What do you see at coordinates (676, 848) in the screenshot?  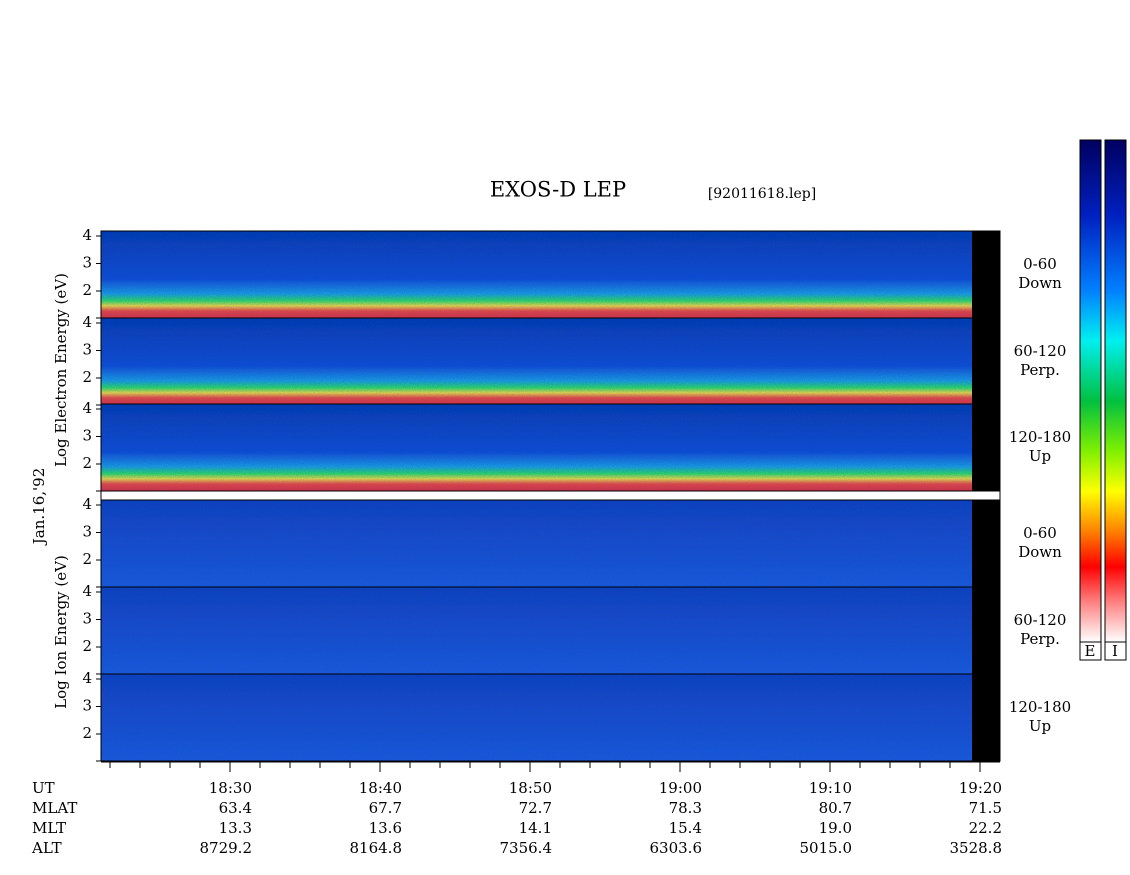 I see `row-value: 6303.6` at bounding box center [676, 848].